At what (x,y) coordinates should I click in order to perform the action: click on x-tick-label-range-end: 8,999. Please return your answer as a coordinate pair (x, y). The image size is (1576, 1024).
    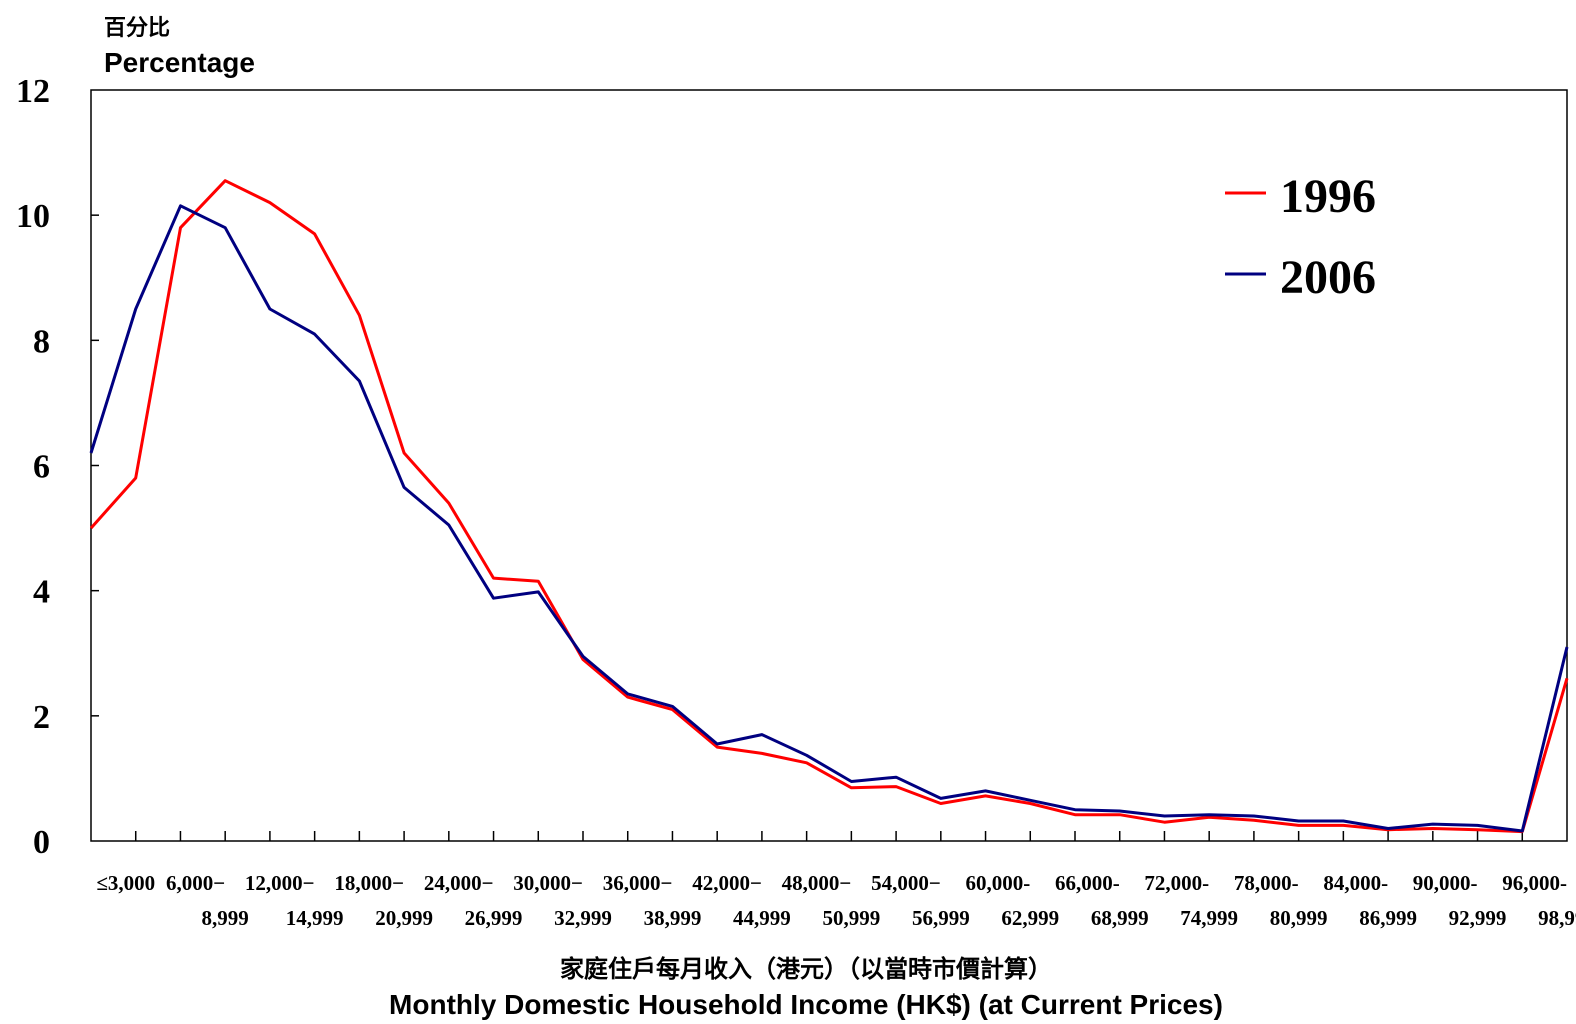
    Looking at the image, I should click on (225, 918).